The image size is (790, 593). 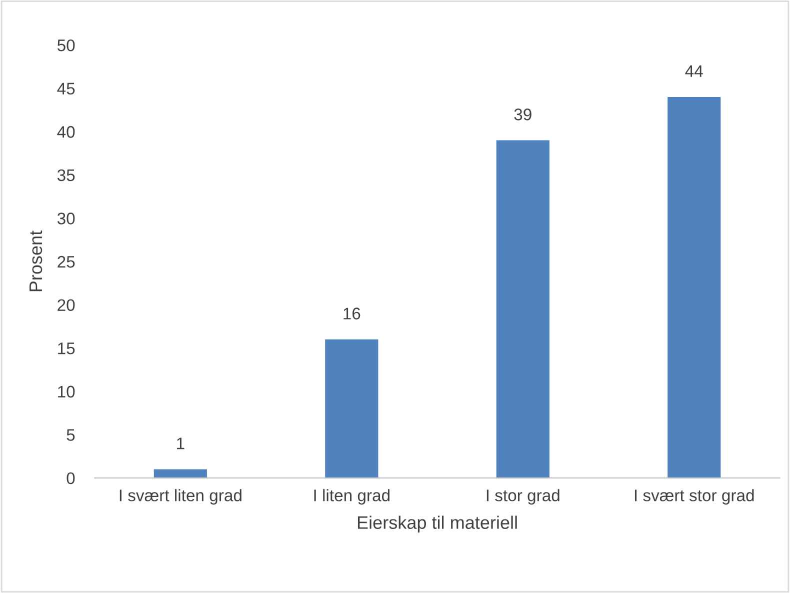 I want to click on data-label: 44, so click(x=694, y=71).